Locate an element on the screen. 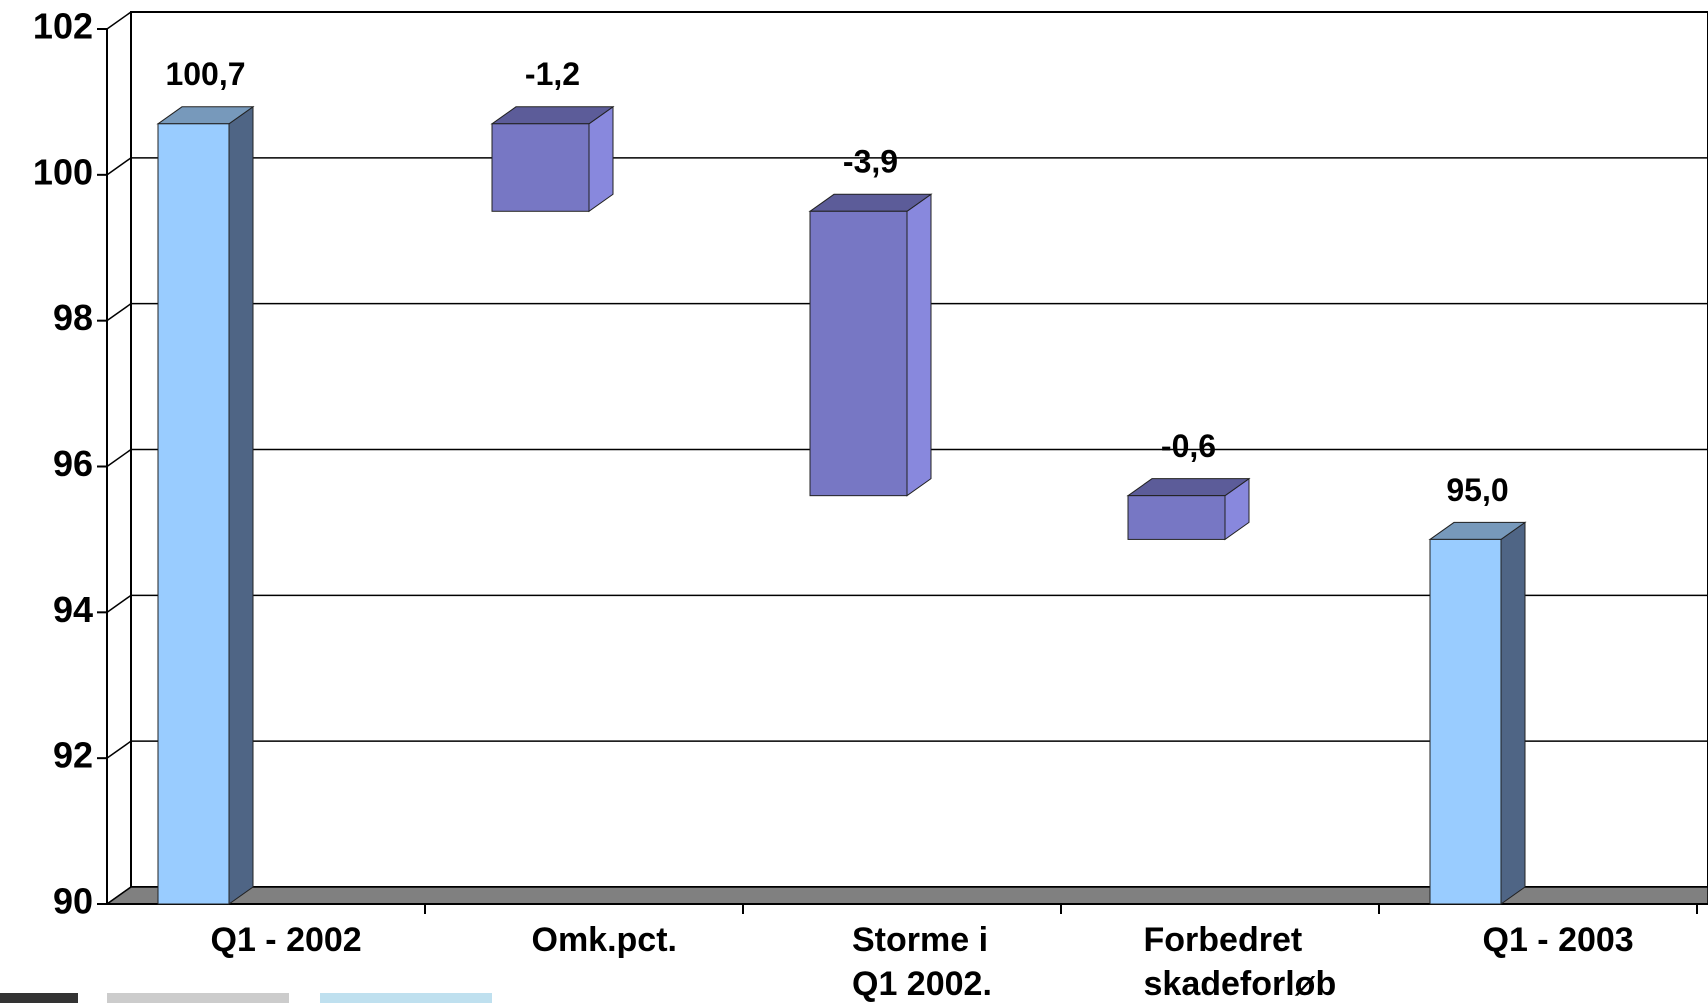 The image size is (1708, 1003). x-tick-label: Forbedret skadeforløb is located at coordinates (1240, 962).